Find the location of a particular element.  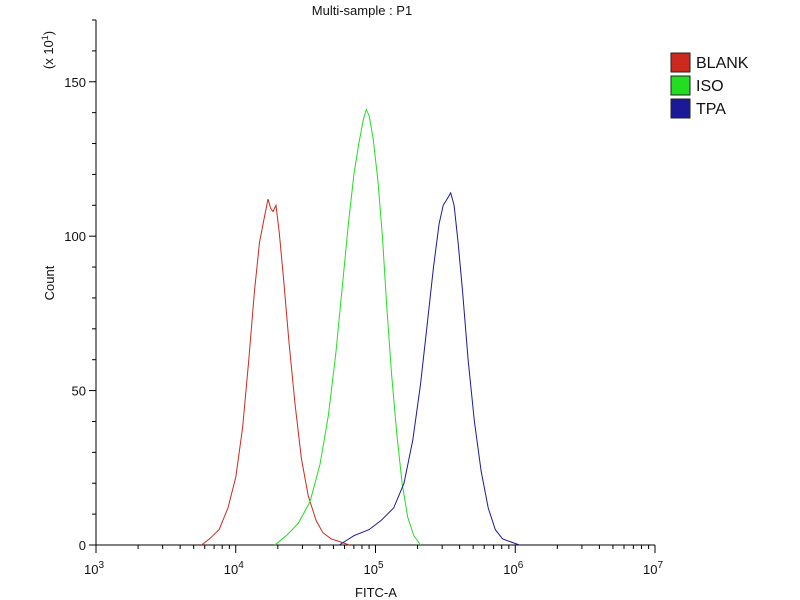

legend-label-blank: BLANK is located at coordinates (722, 63).